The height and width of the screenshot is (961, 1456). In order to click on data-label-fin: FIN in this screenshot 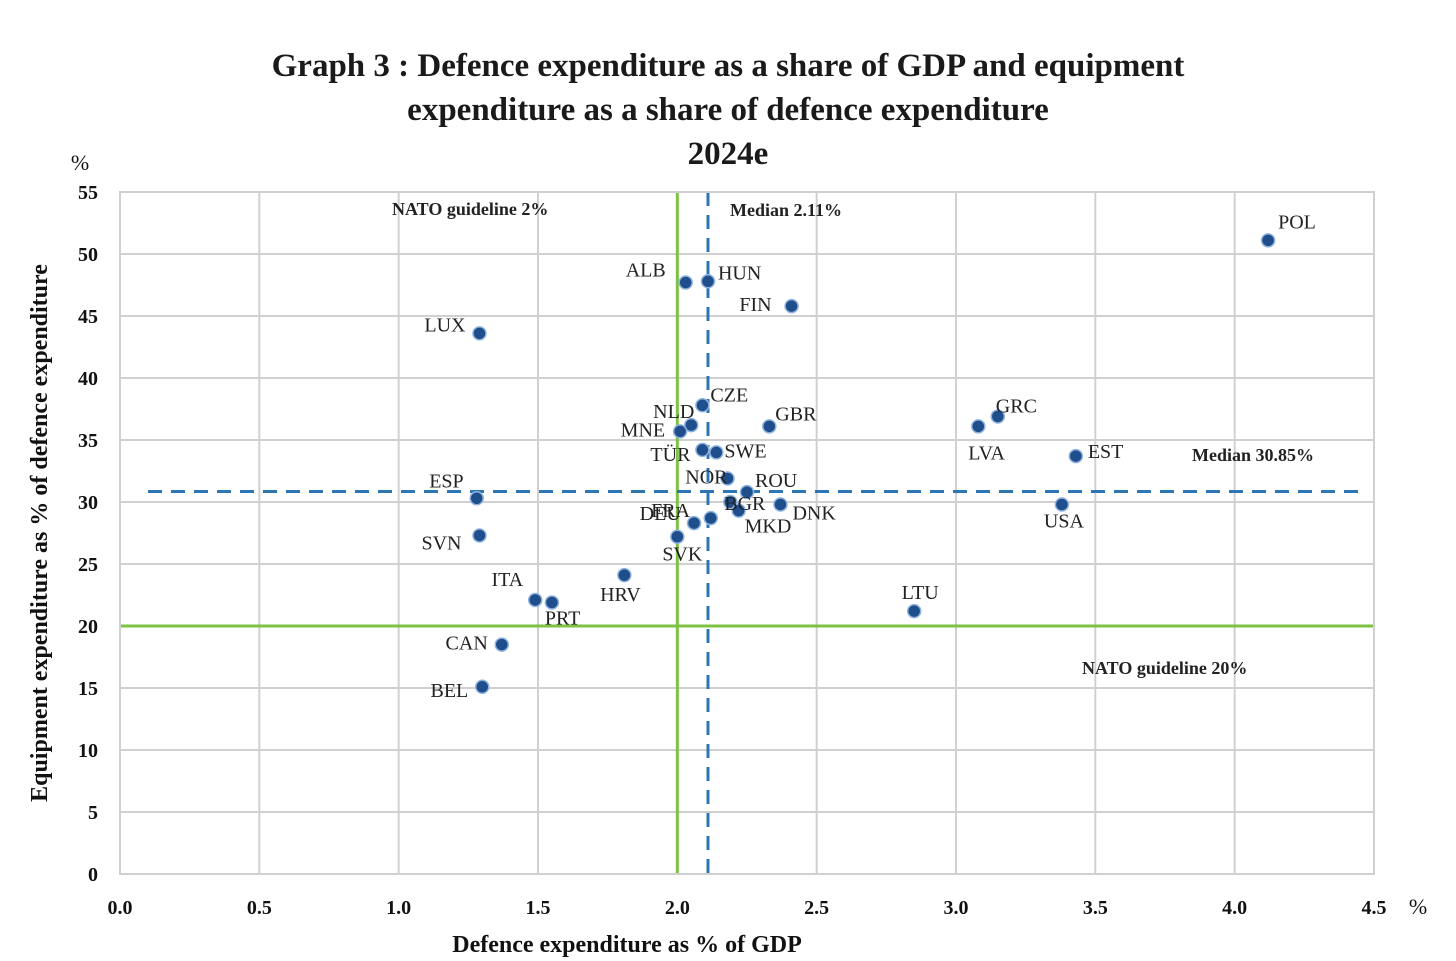, I will do `click(755, 305)`.